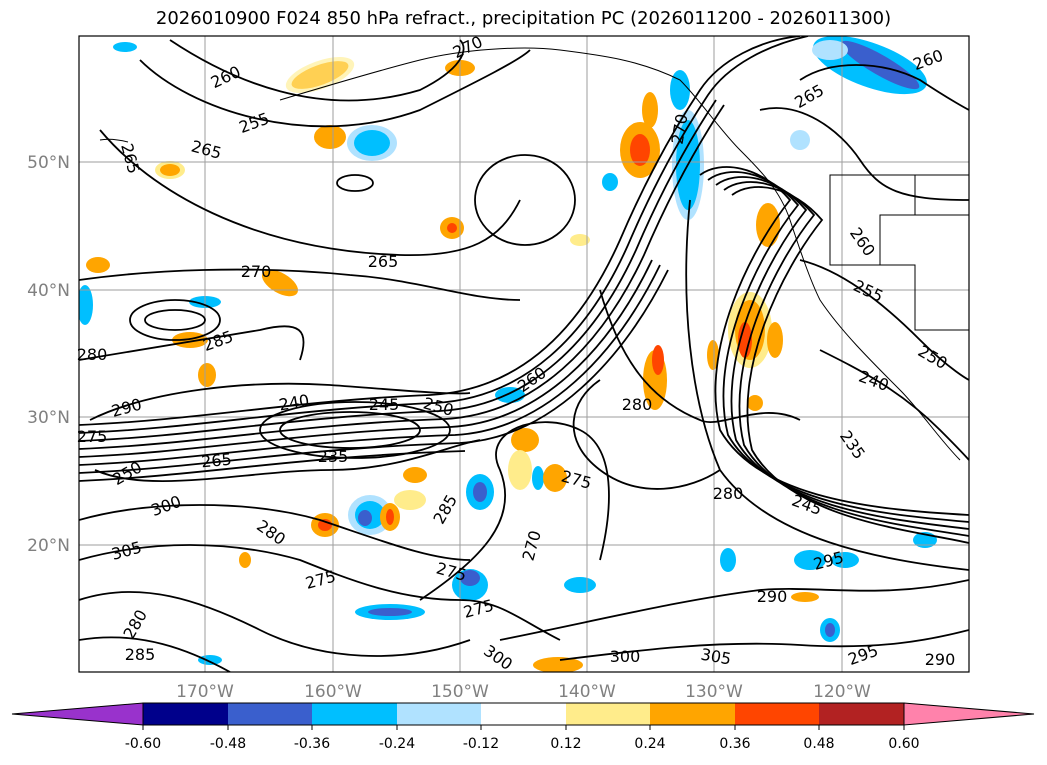 This screenshot has width=1047, height=765. Describe the element at coordinates (842, 692) in the screenshot. I see `lon-label: 120°W` at that location.